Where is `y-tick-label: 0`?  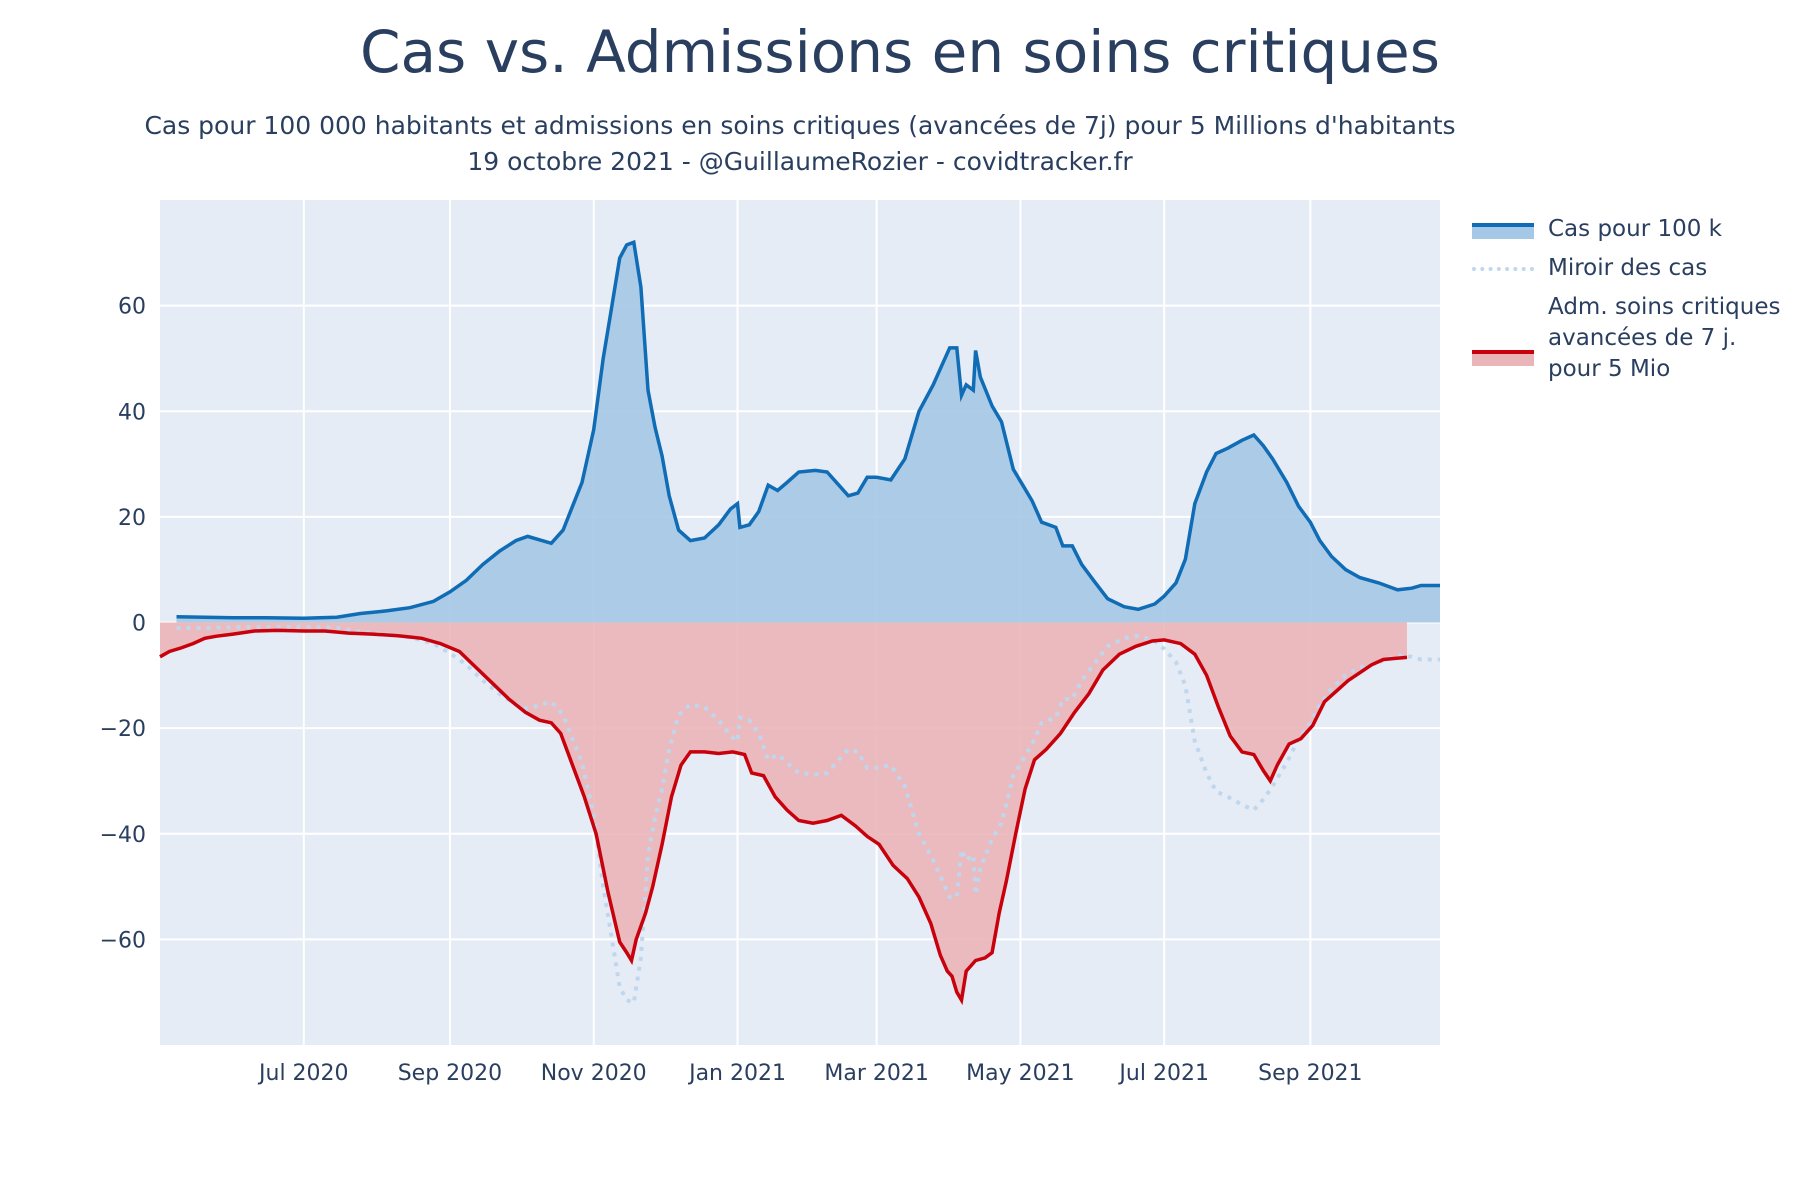 y-tick-label: 0 is located at coordinates (139, 624).